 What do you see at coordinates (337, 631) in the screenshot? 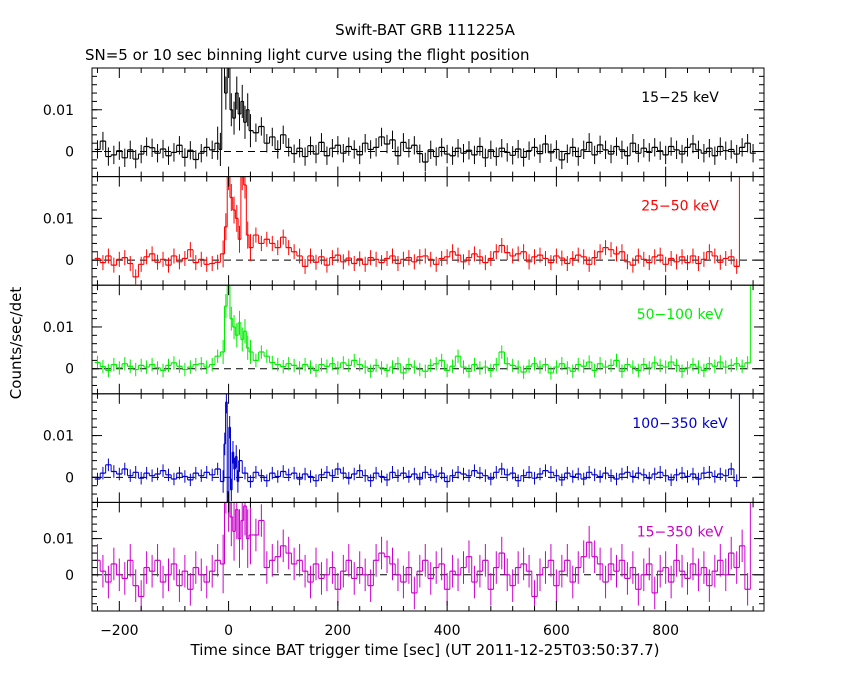
I see `x-tick-label: 200` at bounding box center [337, 631].